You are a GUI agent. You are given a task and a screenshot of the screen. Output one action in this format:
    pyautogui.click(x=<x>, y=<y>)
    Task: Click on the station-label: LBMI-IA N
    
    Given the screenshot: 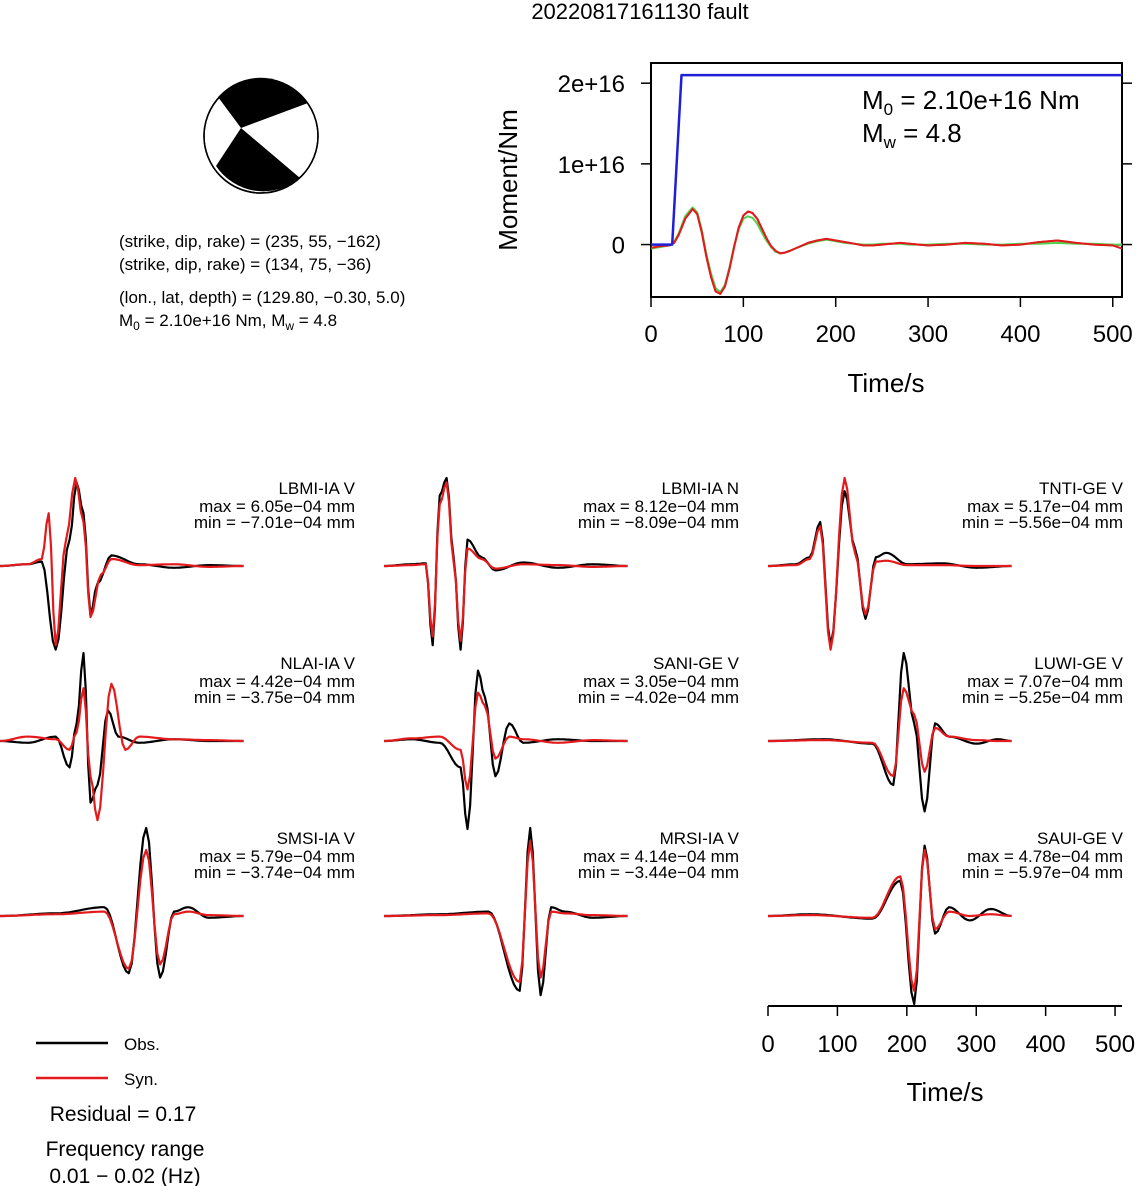 What is the action you would take?
    pyautogui.click(x=700, y=488)
    